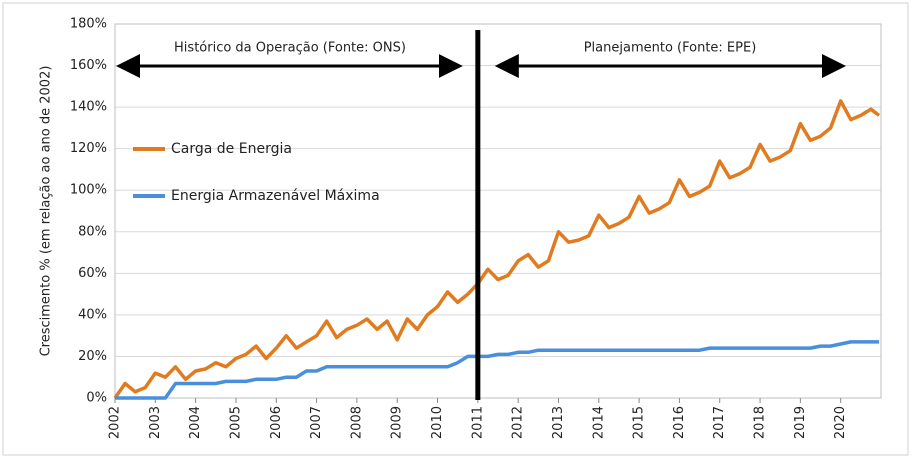 The height and width of the screenshot is (459, 913). What do you see at coordinates (275, 196) in the screenshot?
I see `legend-label: Energia Armazenável Máxima` at bounding box center [275, 196].